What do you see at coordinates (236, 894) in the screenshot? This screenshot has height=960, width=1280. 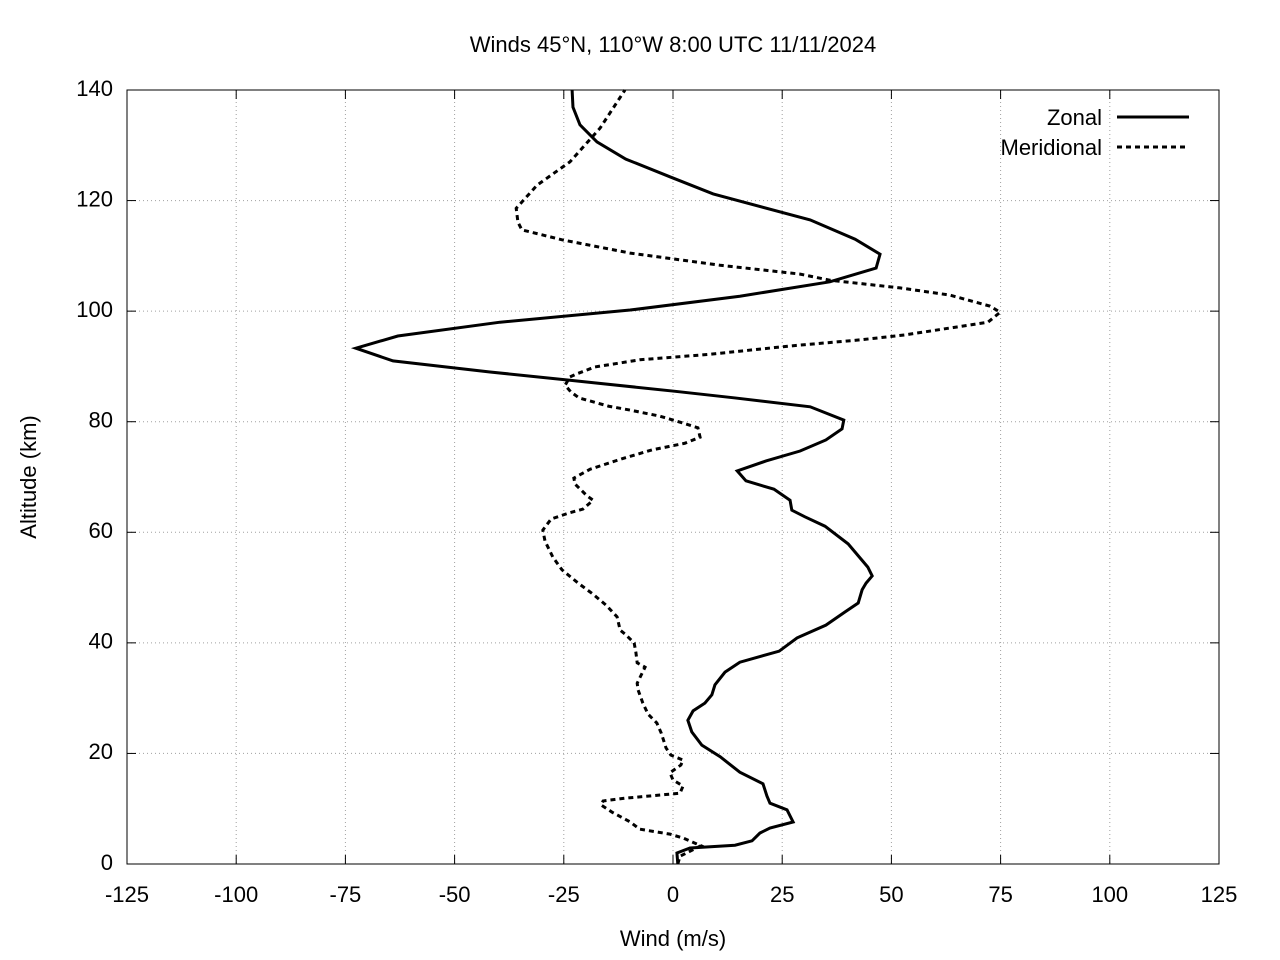 I see `x-tick-label: -100` at bounding box center [236, 894].